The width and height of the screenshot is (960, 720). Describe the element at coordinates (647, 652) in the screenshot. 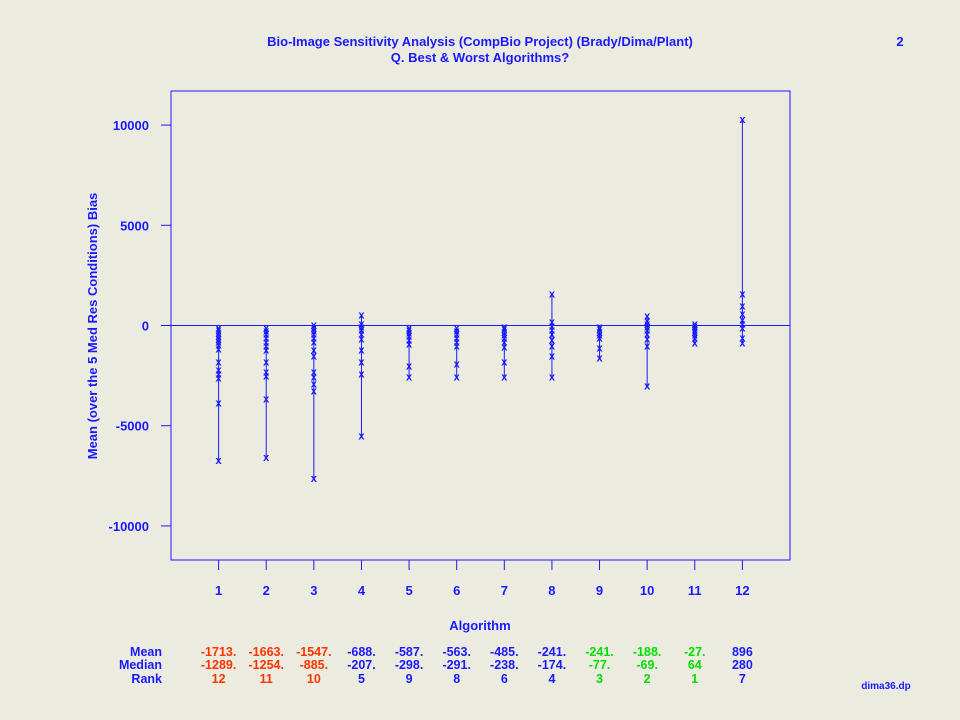

I see `table-cell-mean: -188.` at that location.